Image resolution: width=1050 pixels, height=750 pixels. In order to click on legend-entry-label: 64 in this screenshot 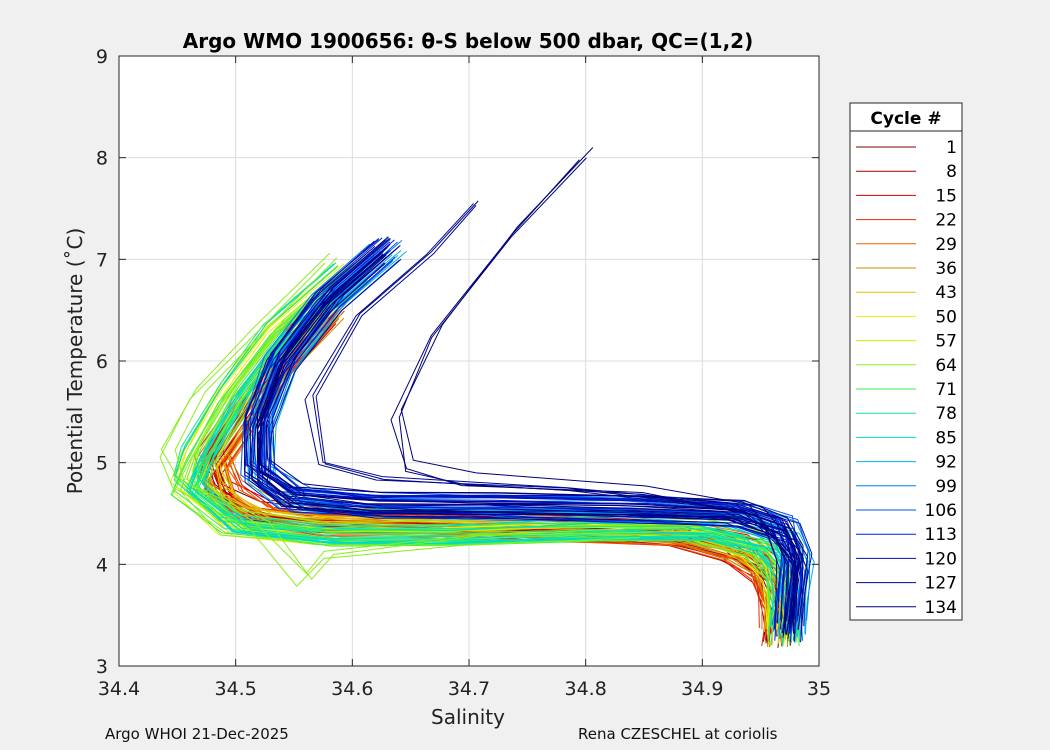, I will do `click(946, 366)`.